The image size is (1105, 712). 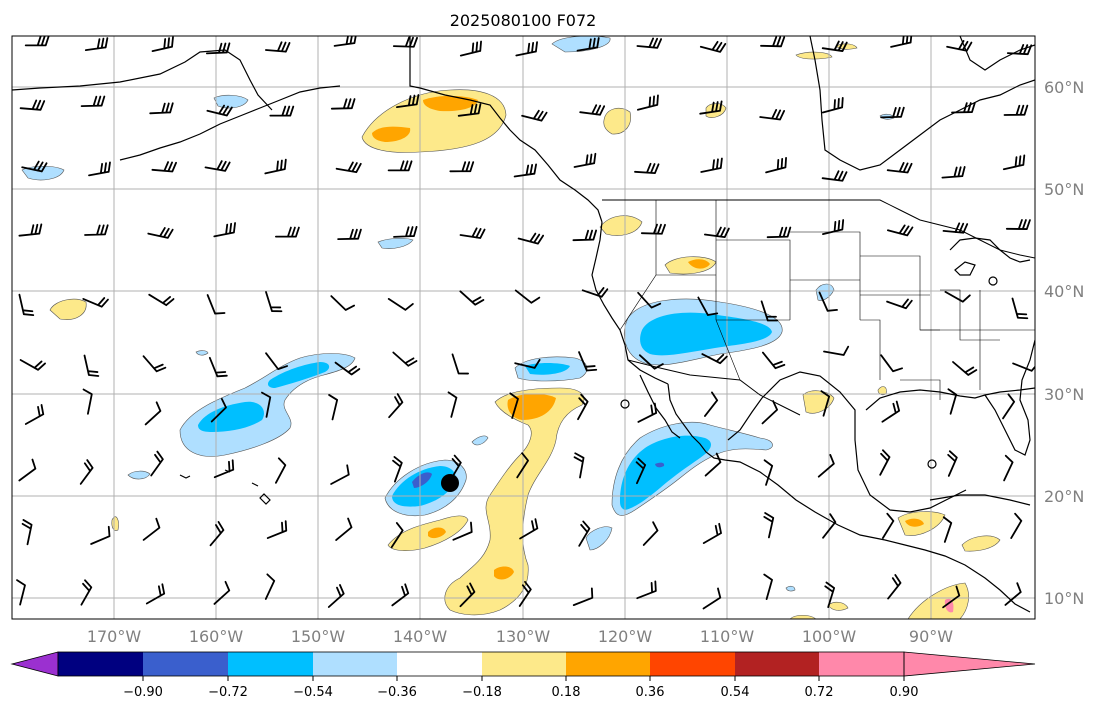 What do you see at coordinates (1064, 598) in the screenshot?
I see `lat-label: 10°N` at bounding box center [1064, 598].